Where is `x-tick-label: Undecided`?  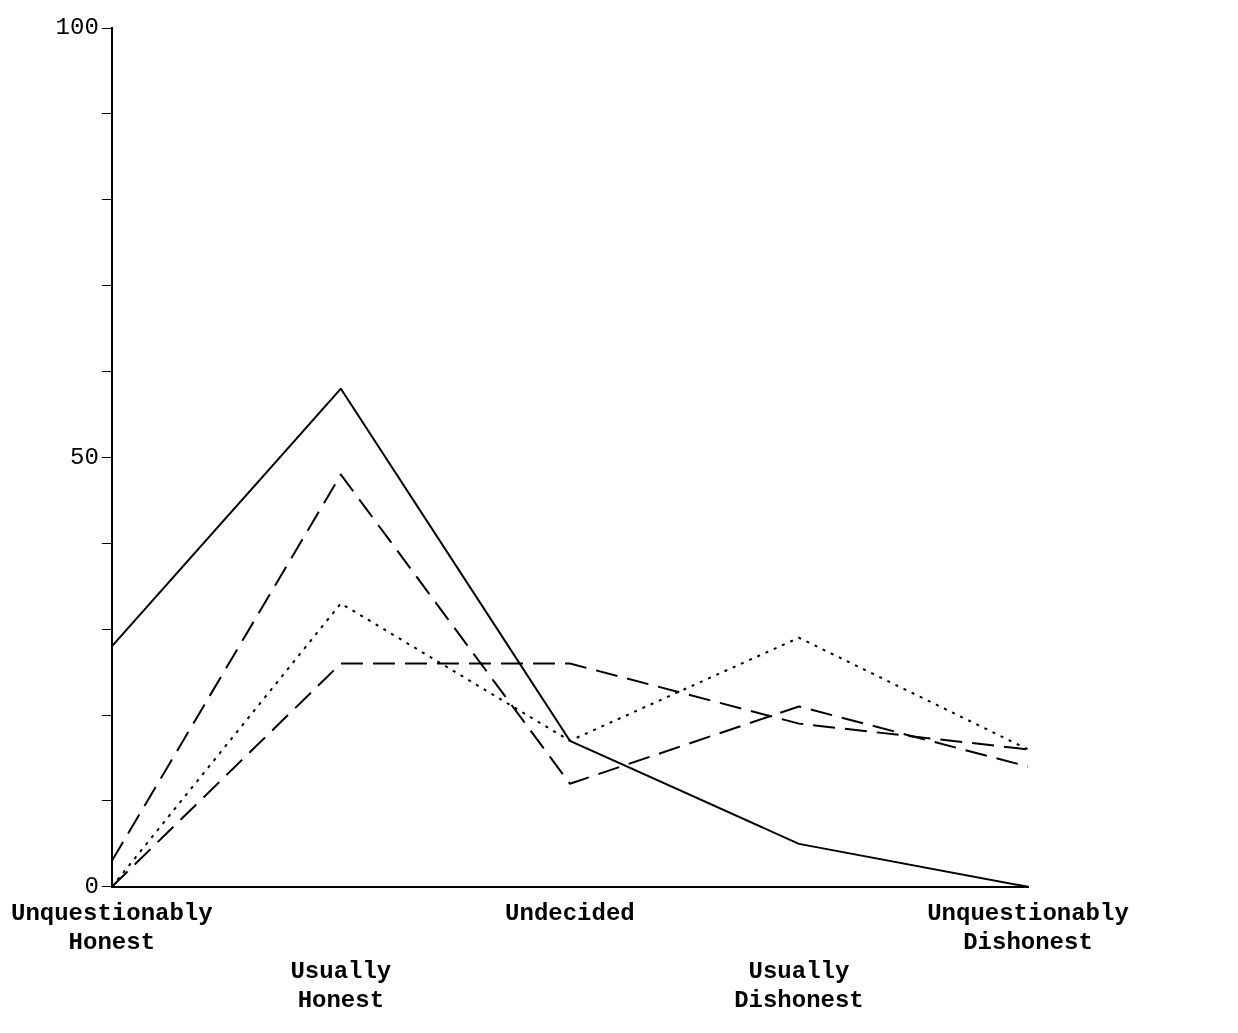
x-tick-label: Undecided is located at coordinates (570, 914).